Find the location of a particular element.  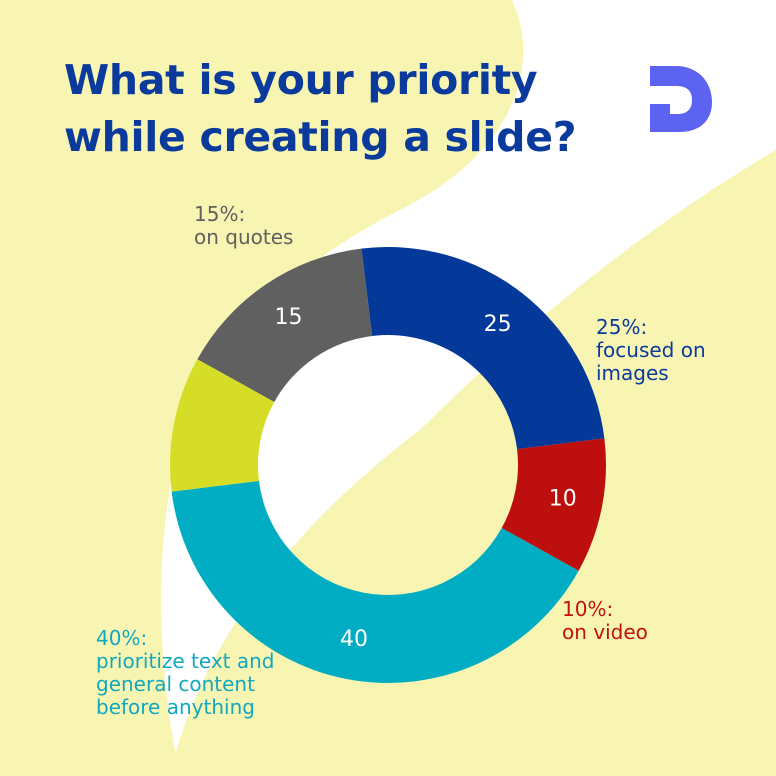

annotation-line: on quotes is located at coordinates (244, 237).